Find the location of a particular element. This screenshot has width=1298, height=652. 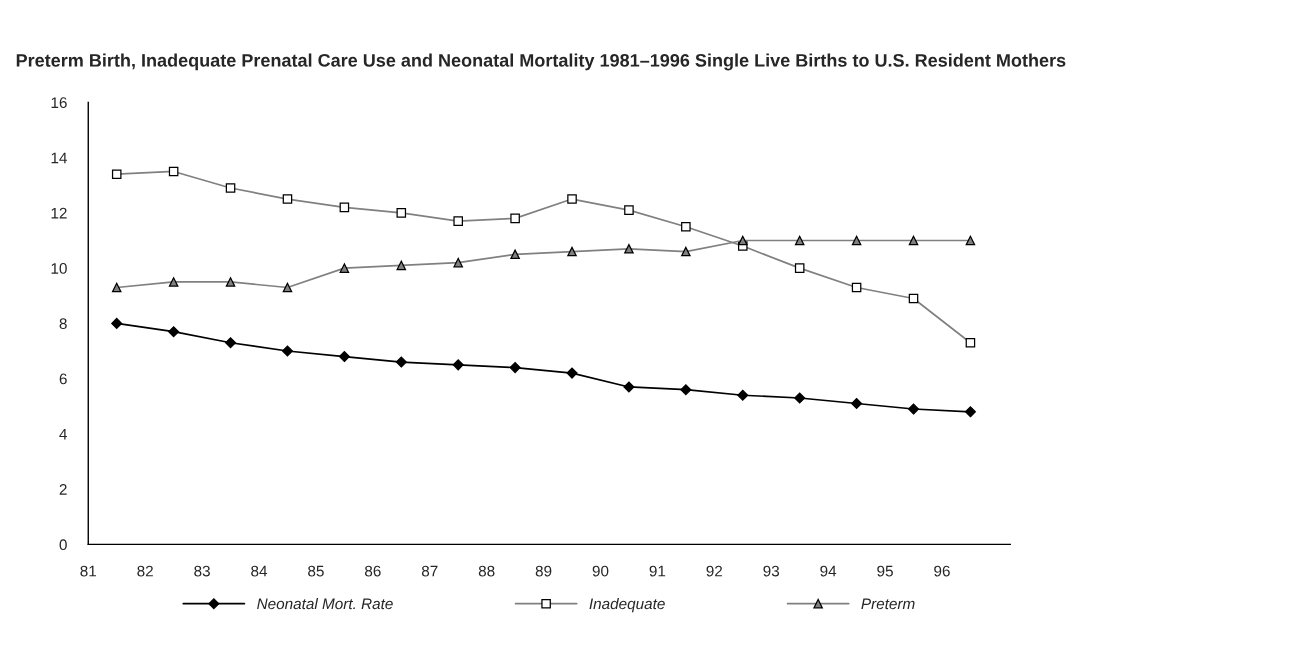

x-tick-label: 81 is located at coordinates (88, 571).